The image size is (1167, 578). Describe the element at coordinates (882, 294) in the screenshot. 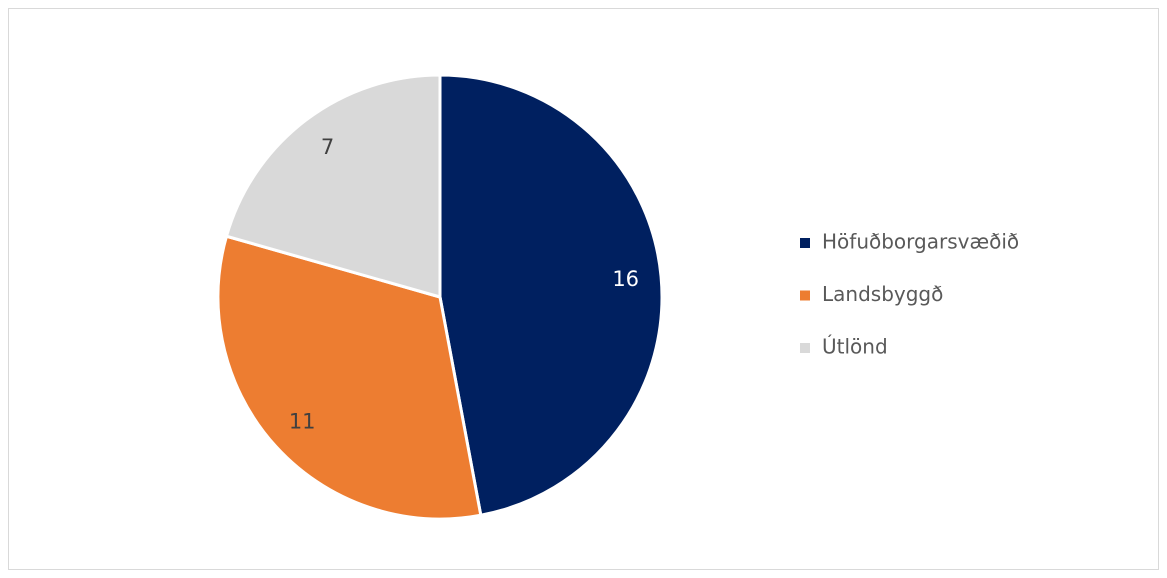

I see `legend-label: Landsbyggð` at that location.